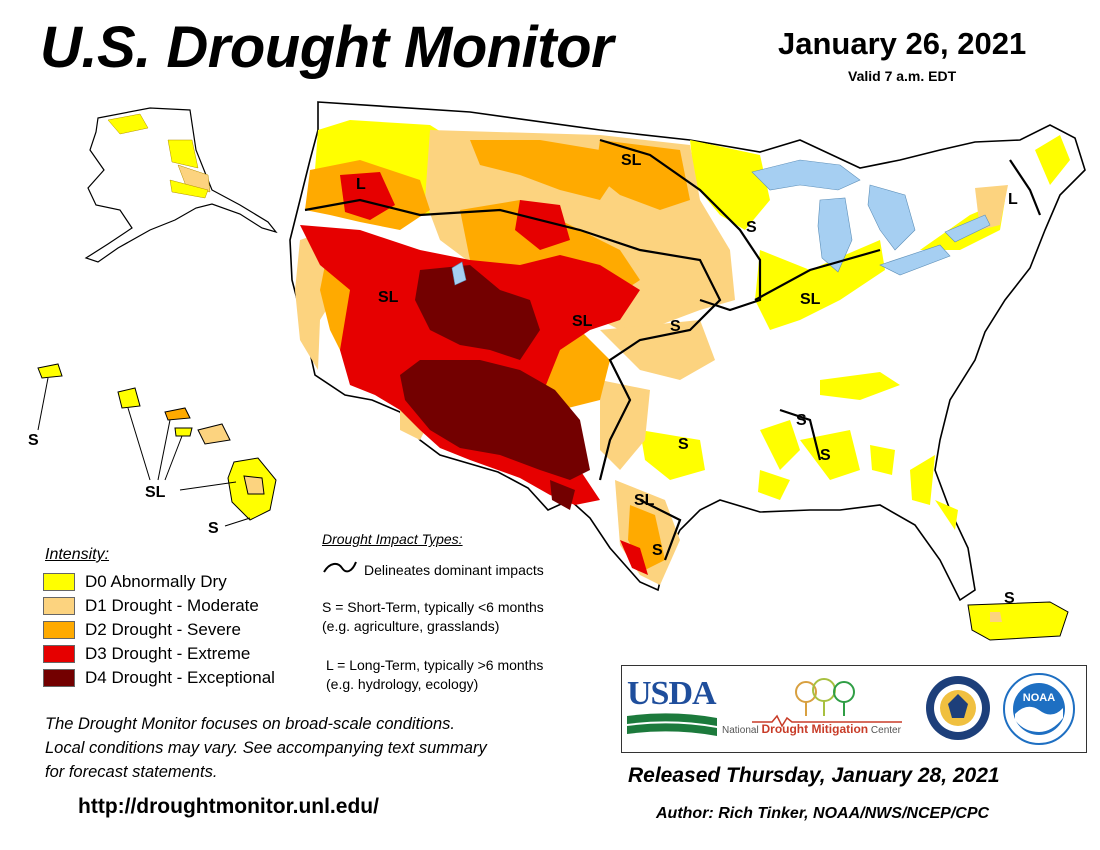  What do you see at coordinates (172, 605) in the screenshot?
I see `legend-label: D1 Drought - Moderate` at bounding box center [172, 605].